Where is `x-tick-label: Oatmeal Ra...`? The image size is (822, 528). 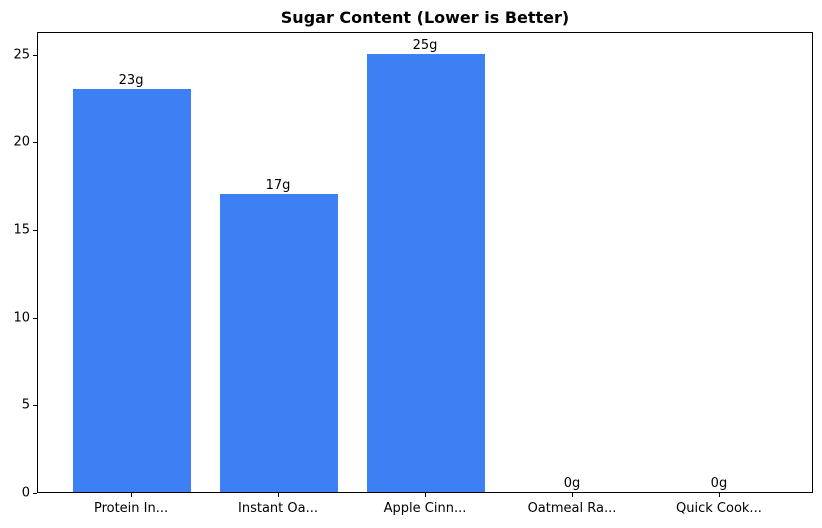 x-tick-label: Oatmeal Ra... is located at coordinates (572, 508).